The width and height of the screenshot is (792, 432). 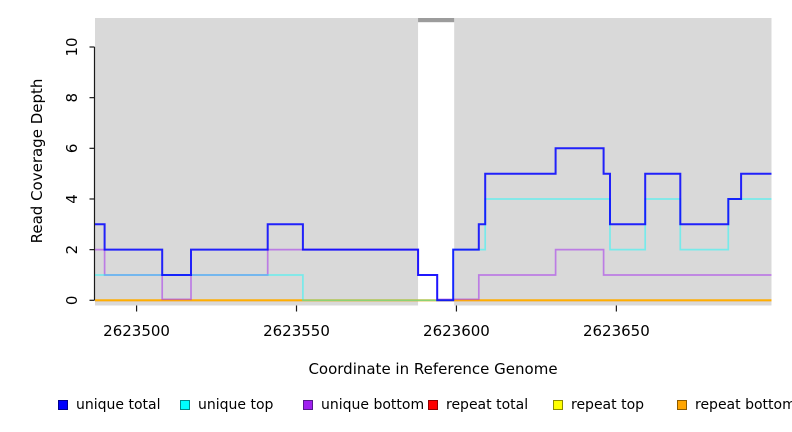 I want to click on x-tick-label: 2623650, so click(x=616, y=331).